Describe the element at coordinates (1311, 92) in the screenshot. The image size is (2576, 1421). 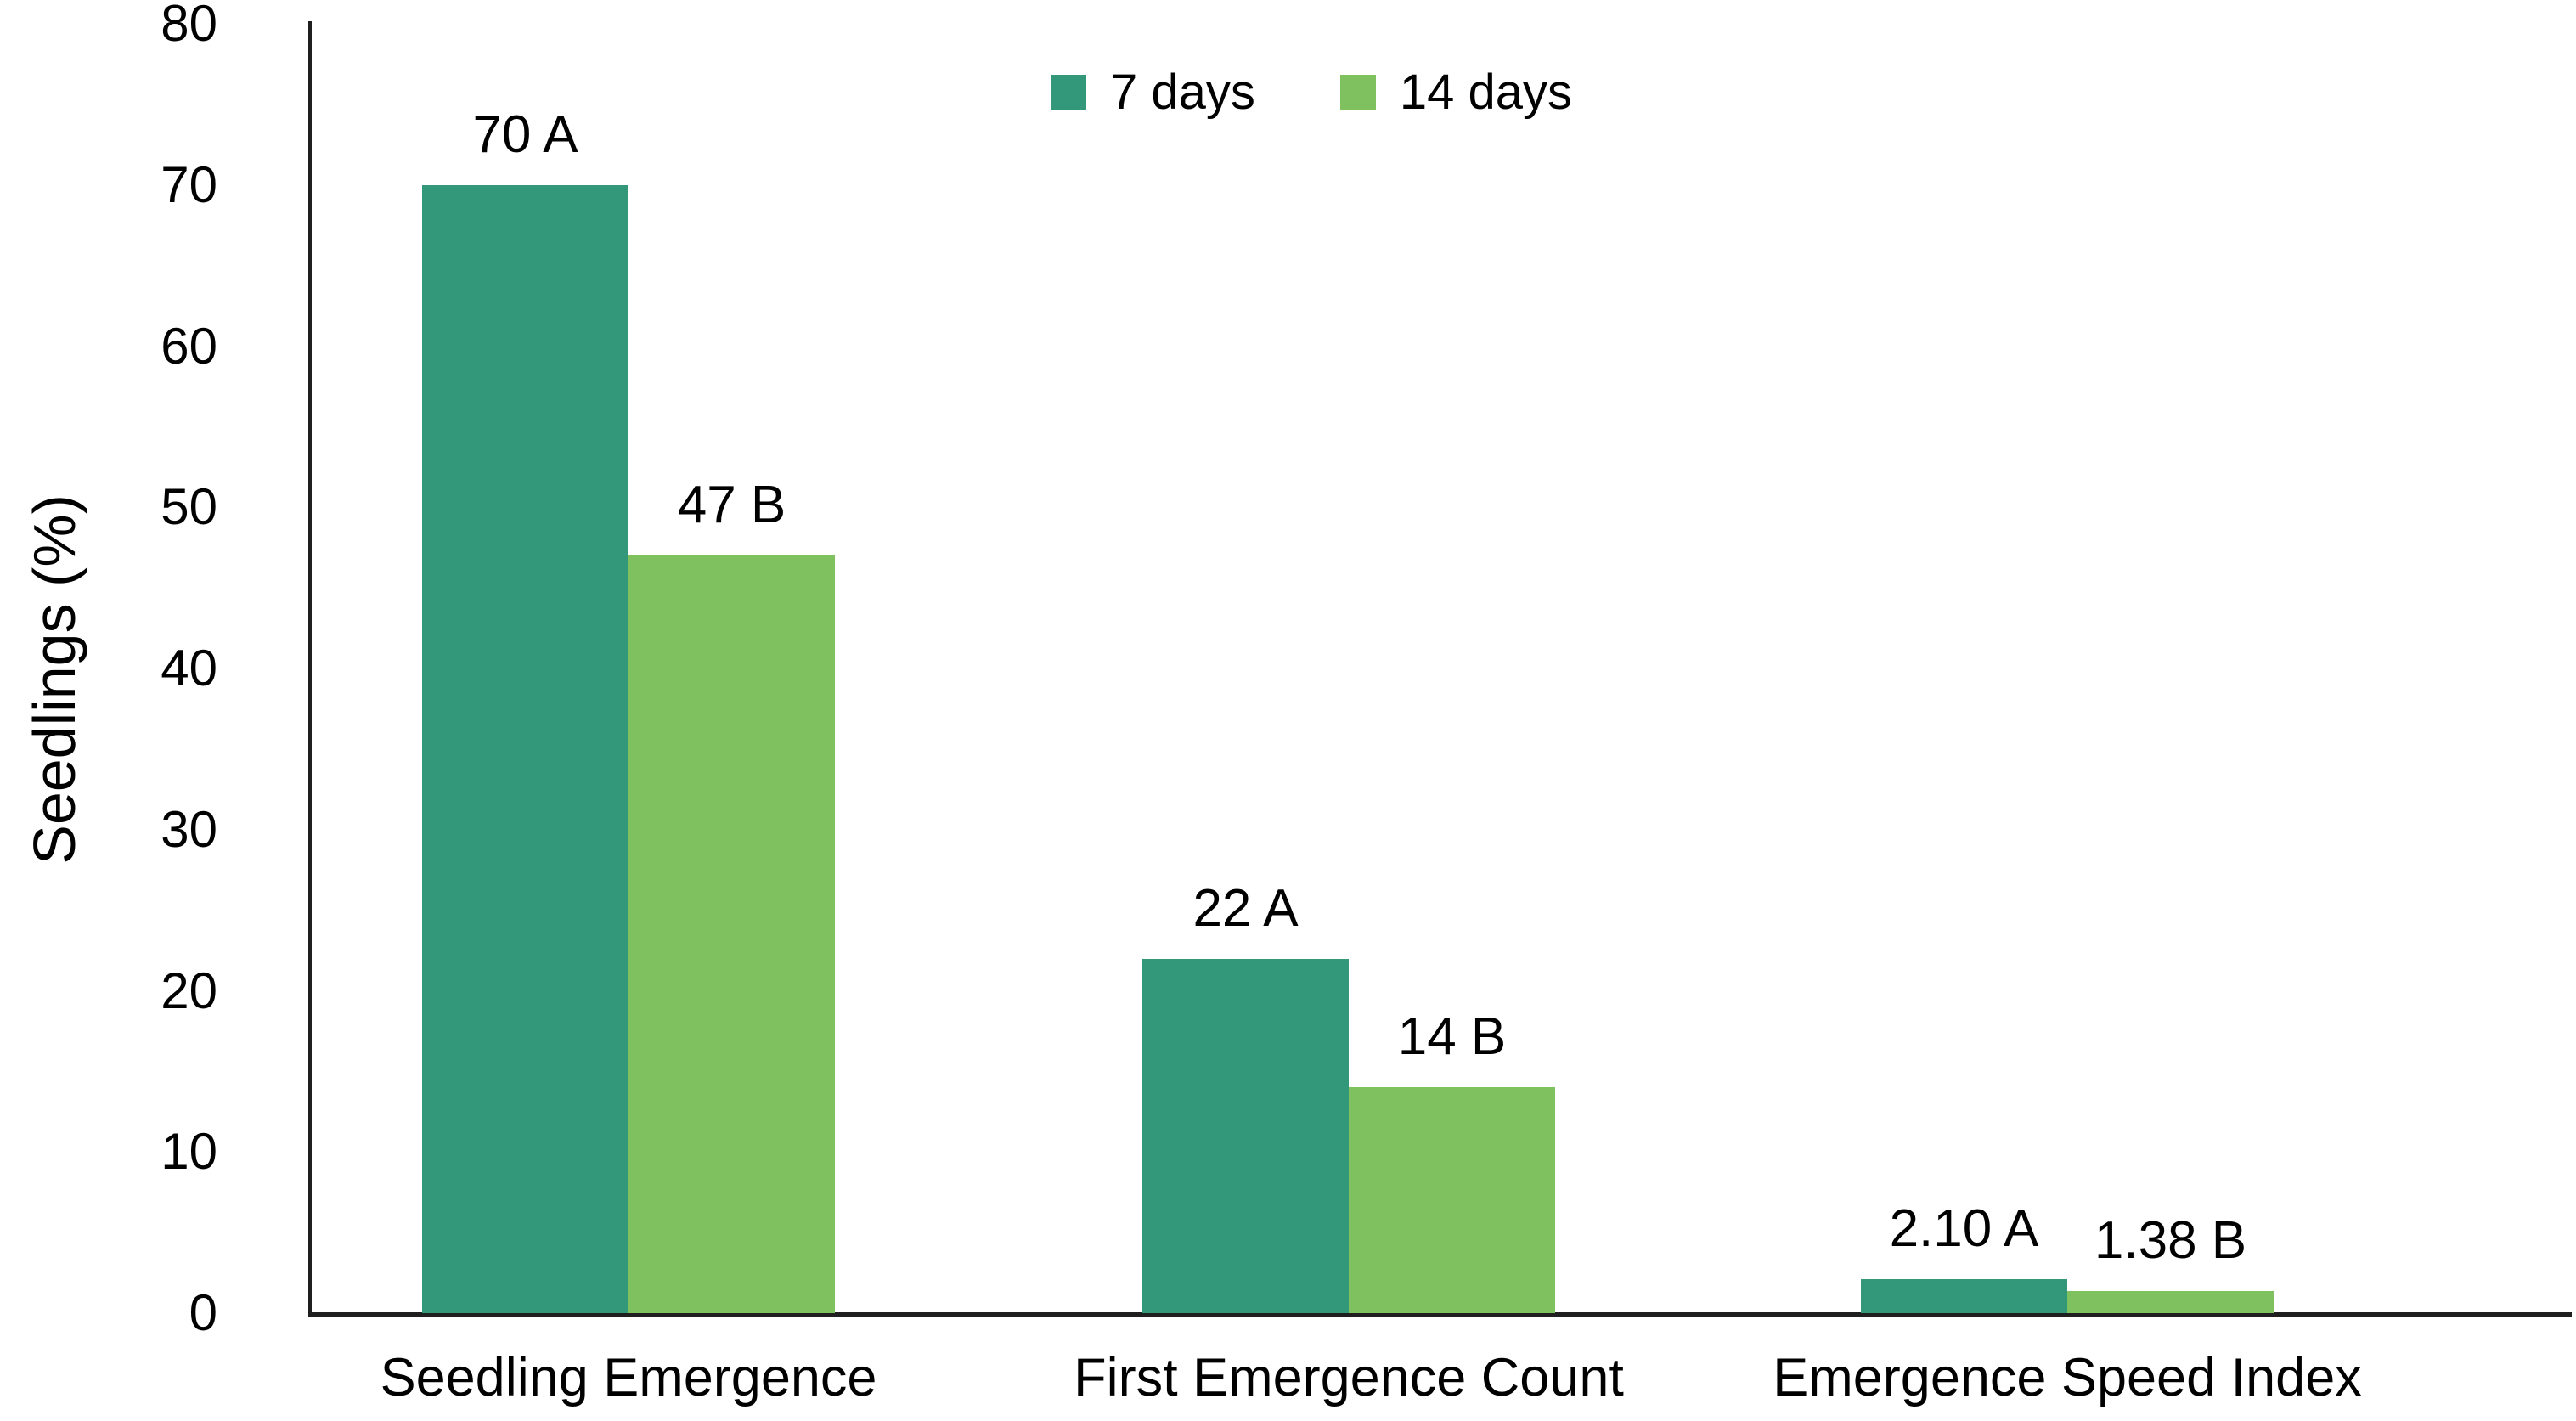
I see `legend: 7 days 14 days` at that location.